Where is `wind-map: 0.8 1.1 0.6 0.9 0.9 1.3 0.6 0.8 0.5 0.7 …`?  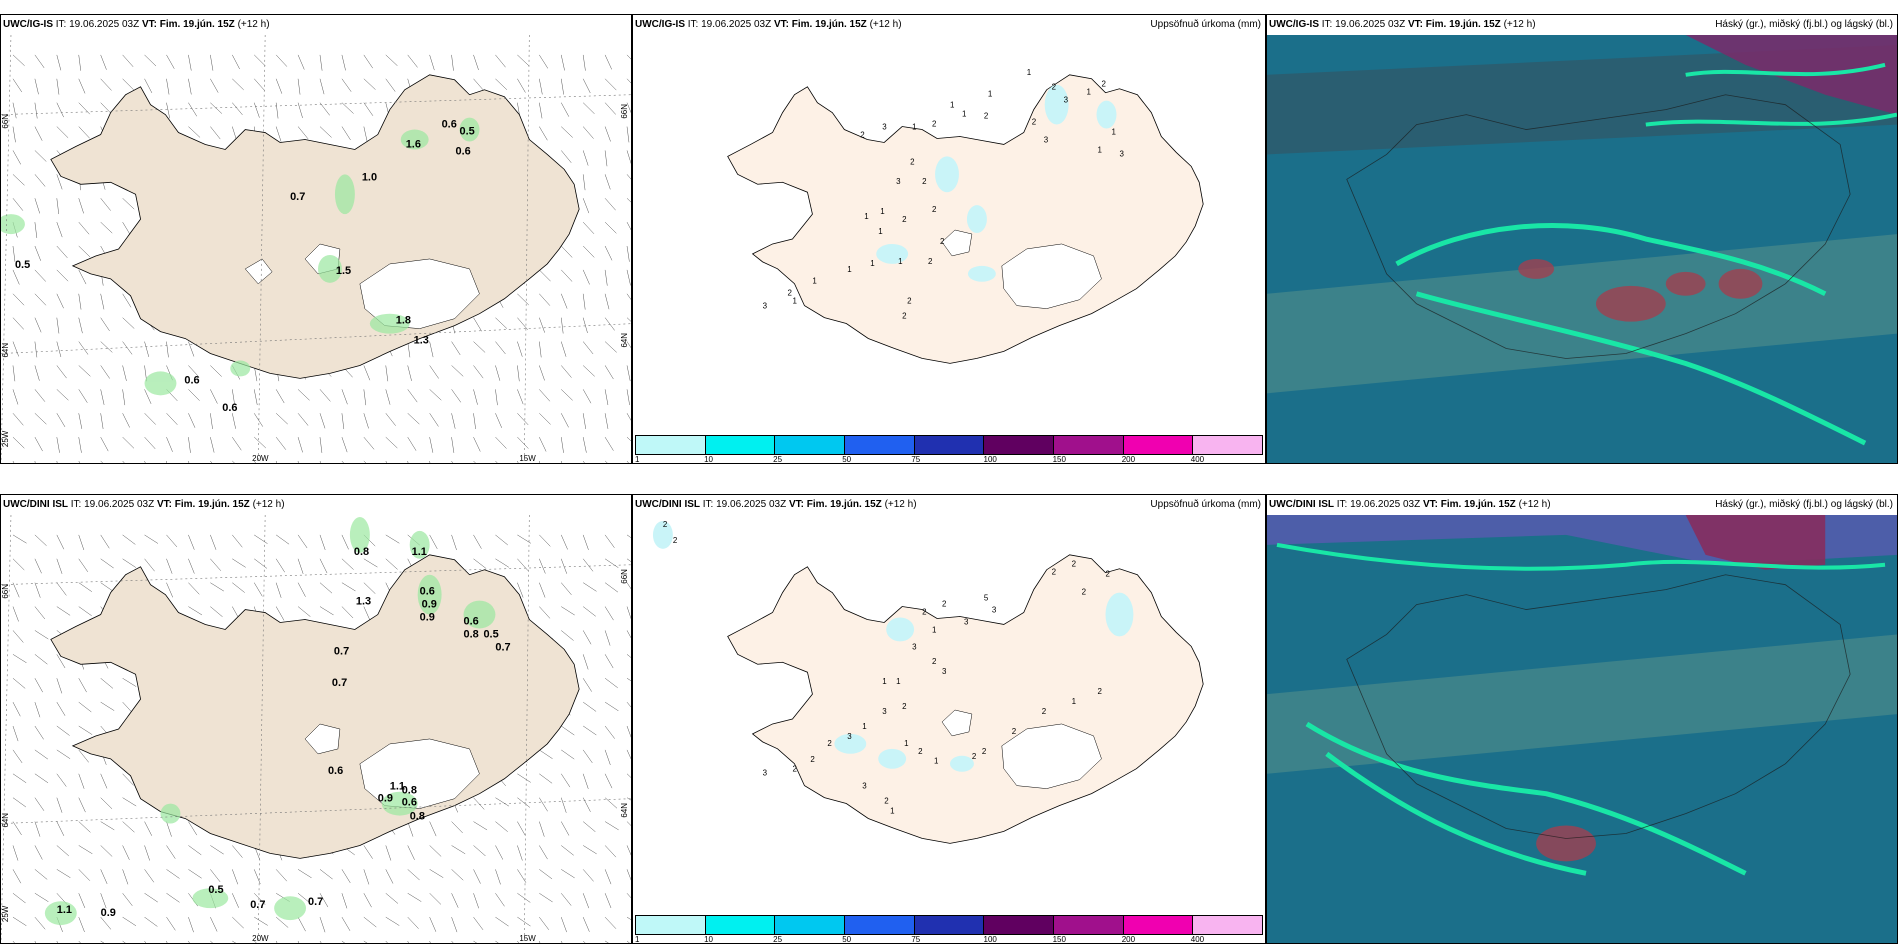 wind-map: 0.8 1.1 0.6 0.9 0.9 1.3 0.6 0.8 0.5 0.7 … is located at coordinates (316, 729).